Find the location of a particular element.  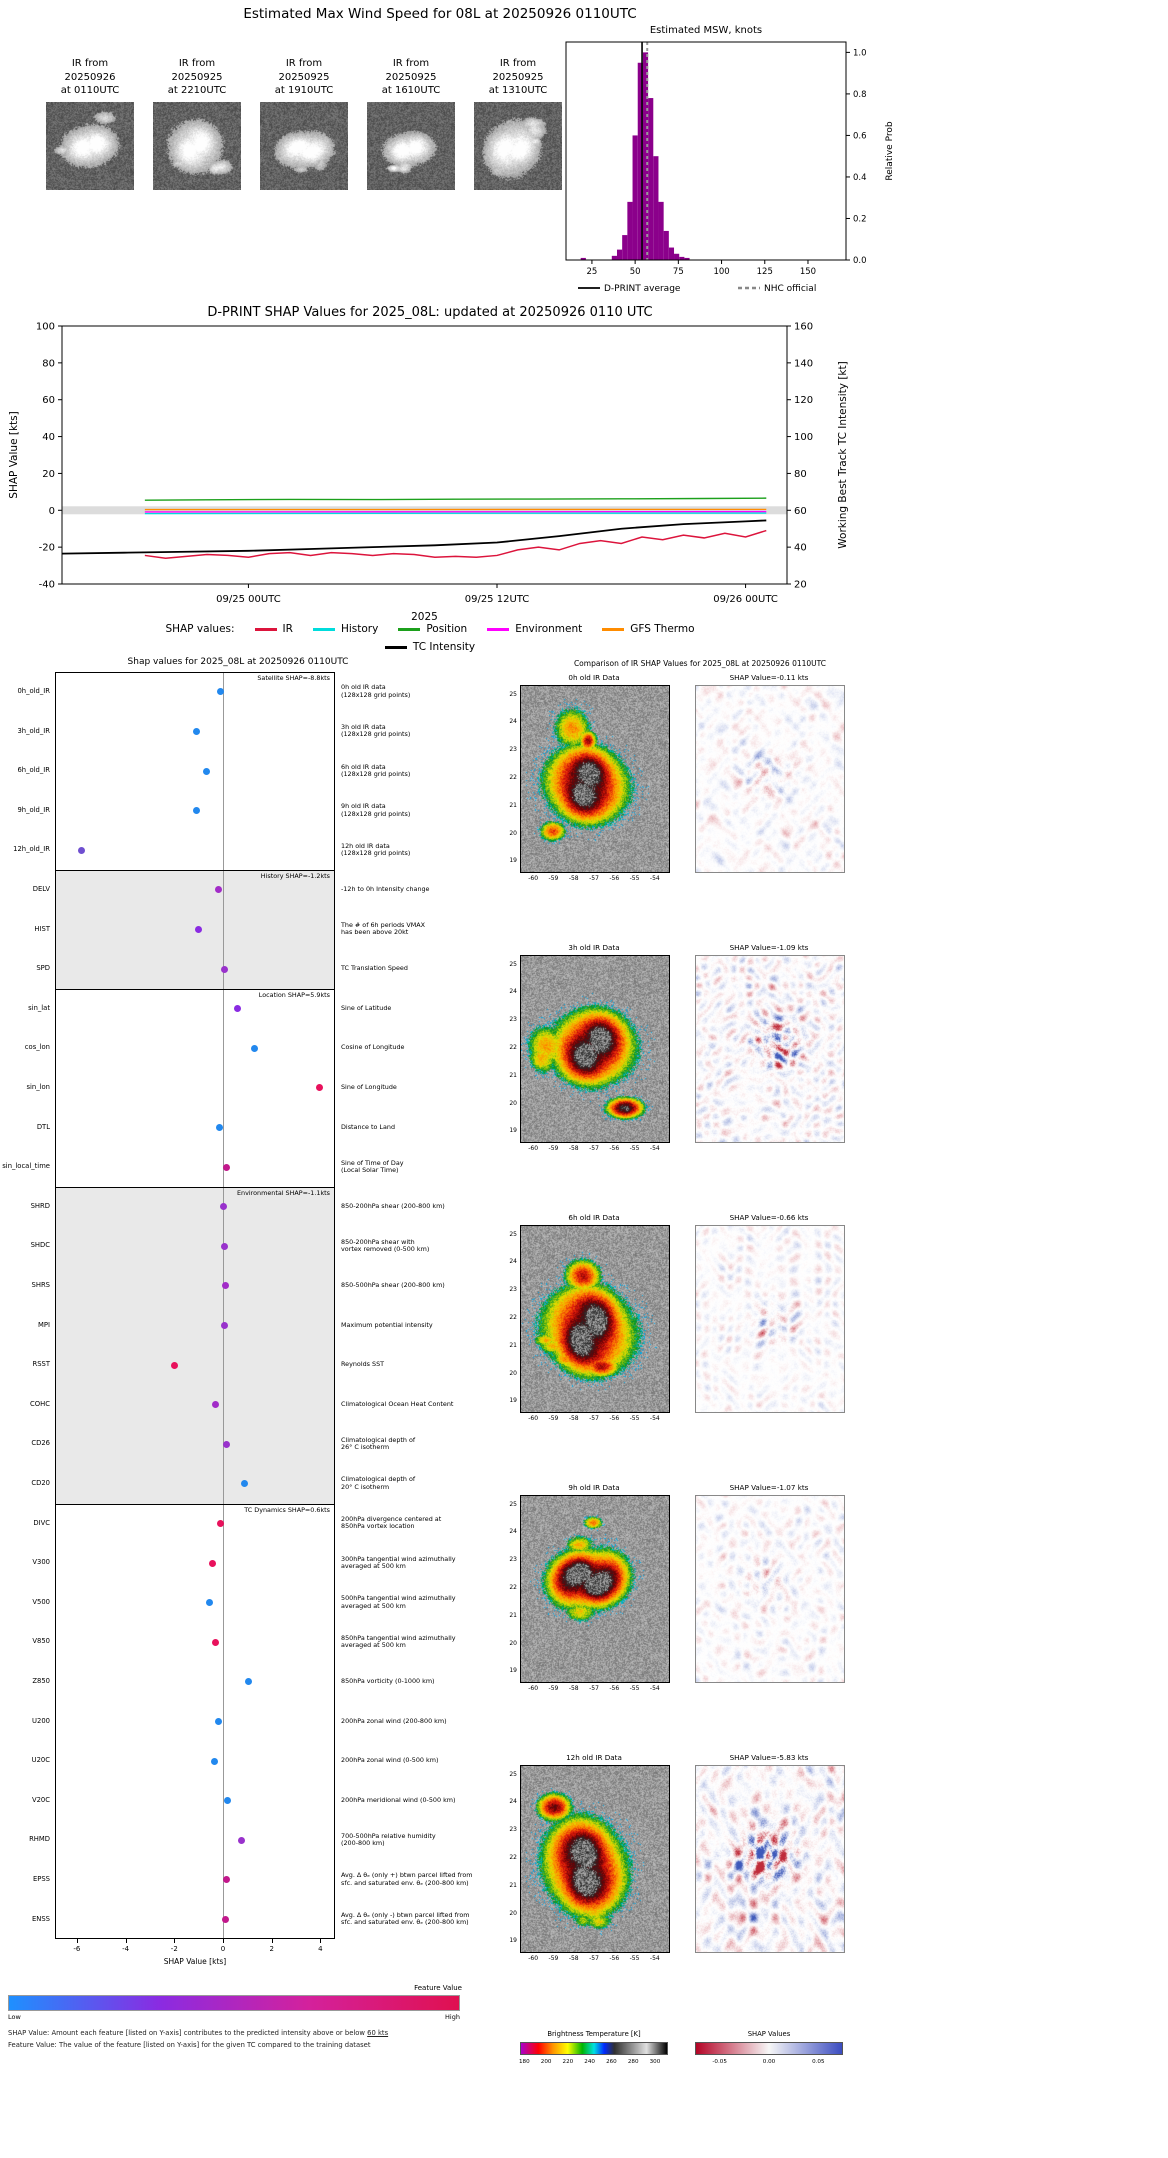

feature-name-sin_lon: sin_lon is located at coordinates (38, 1087).